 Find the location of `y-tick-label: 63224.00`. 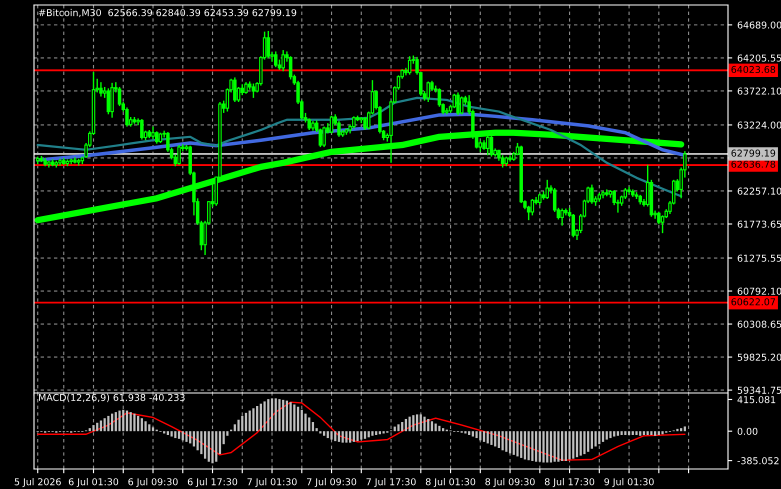

y-tick-label: 63224.00 is located at coordinates (759, 125).